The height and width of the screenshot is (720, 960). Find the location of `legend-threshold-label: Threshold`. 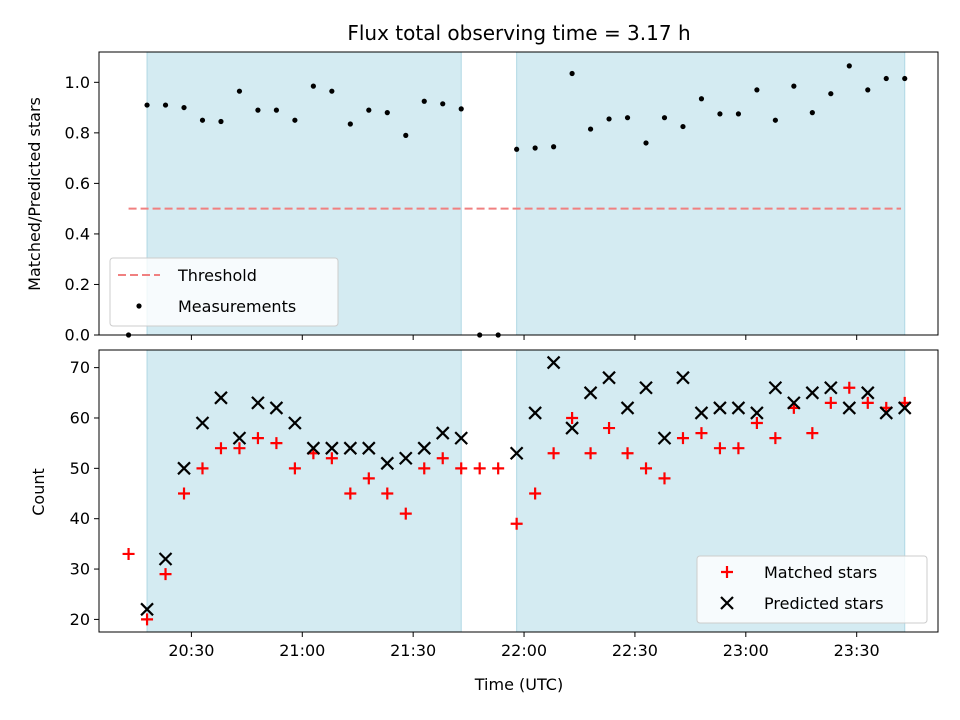

legend-threshold-label: Threshold is located at coordinates (217, 275).